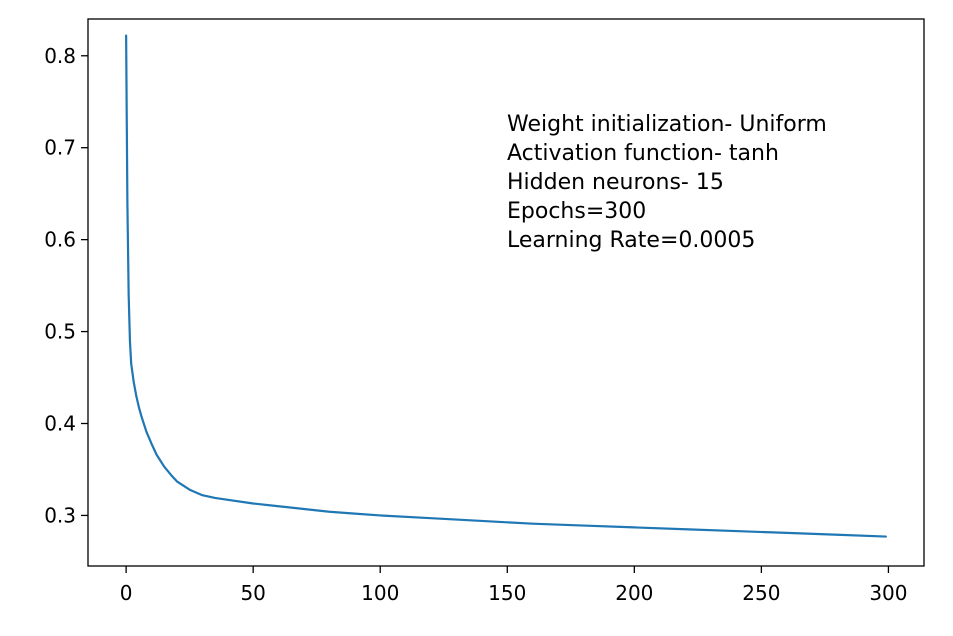  What do you see at coordinates (667, 124) in the screenshot?
I see `annotation-line: Weight initialization- Uniform` at bounding box center [667, 124].